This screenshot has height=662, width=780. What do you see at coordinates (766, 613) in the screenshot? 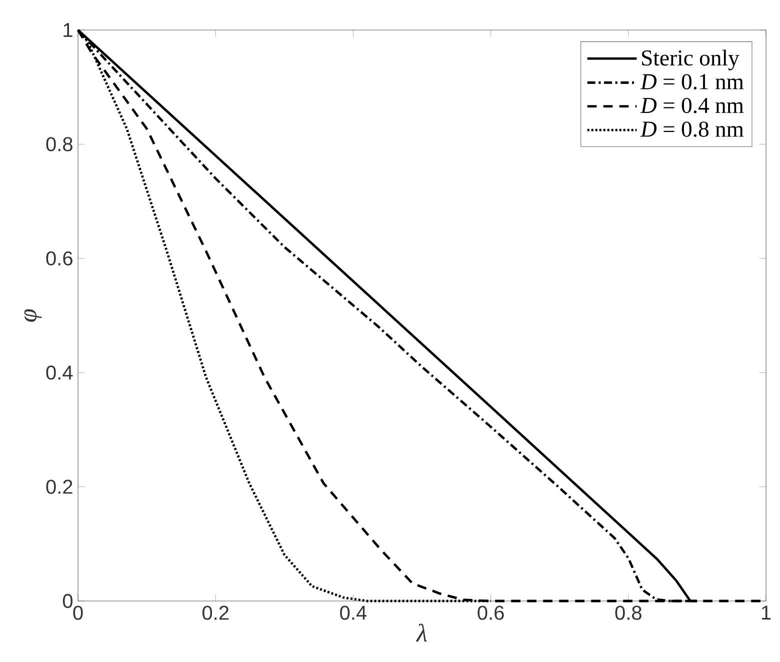
I see `x-tick-label: 1` at bounding box center [766, 613].